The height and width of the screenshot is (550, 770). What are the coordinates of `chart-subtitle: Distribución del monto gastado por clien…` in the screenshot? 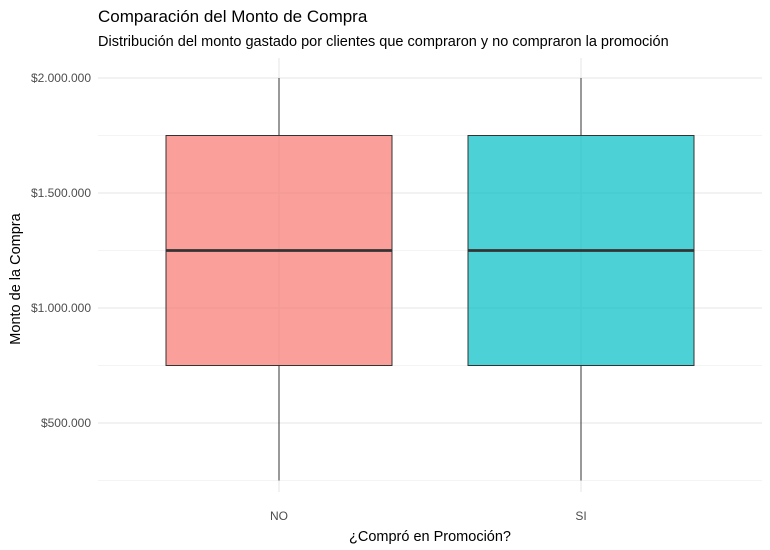 It's located at (383, 42).